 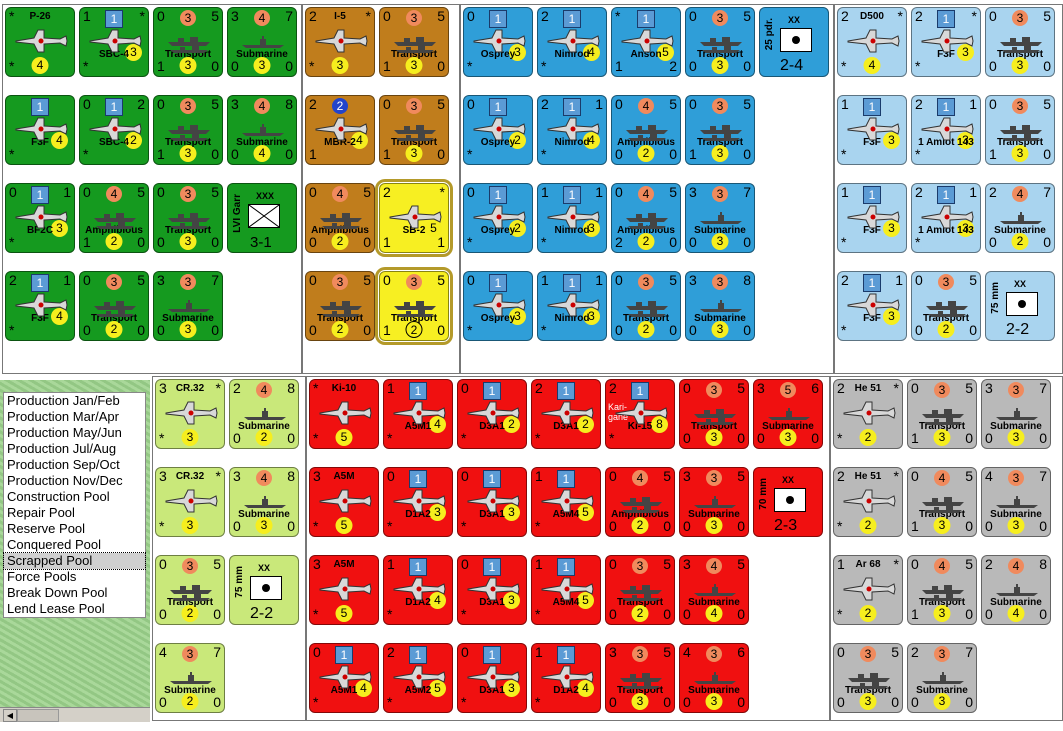 I want to click on air-counter: 2 * 1 5 A5M2, so click(x=418, y=678).